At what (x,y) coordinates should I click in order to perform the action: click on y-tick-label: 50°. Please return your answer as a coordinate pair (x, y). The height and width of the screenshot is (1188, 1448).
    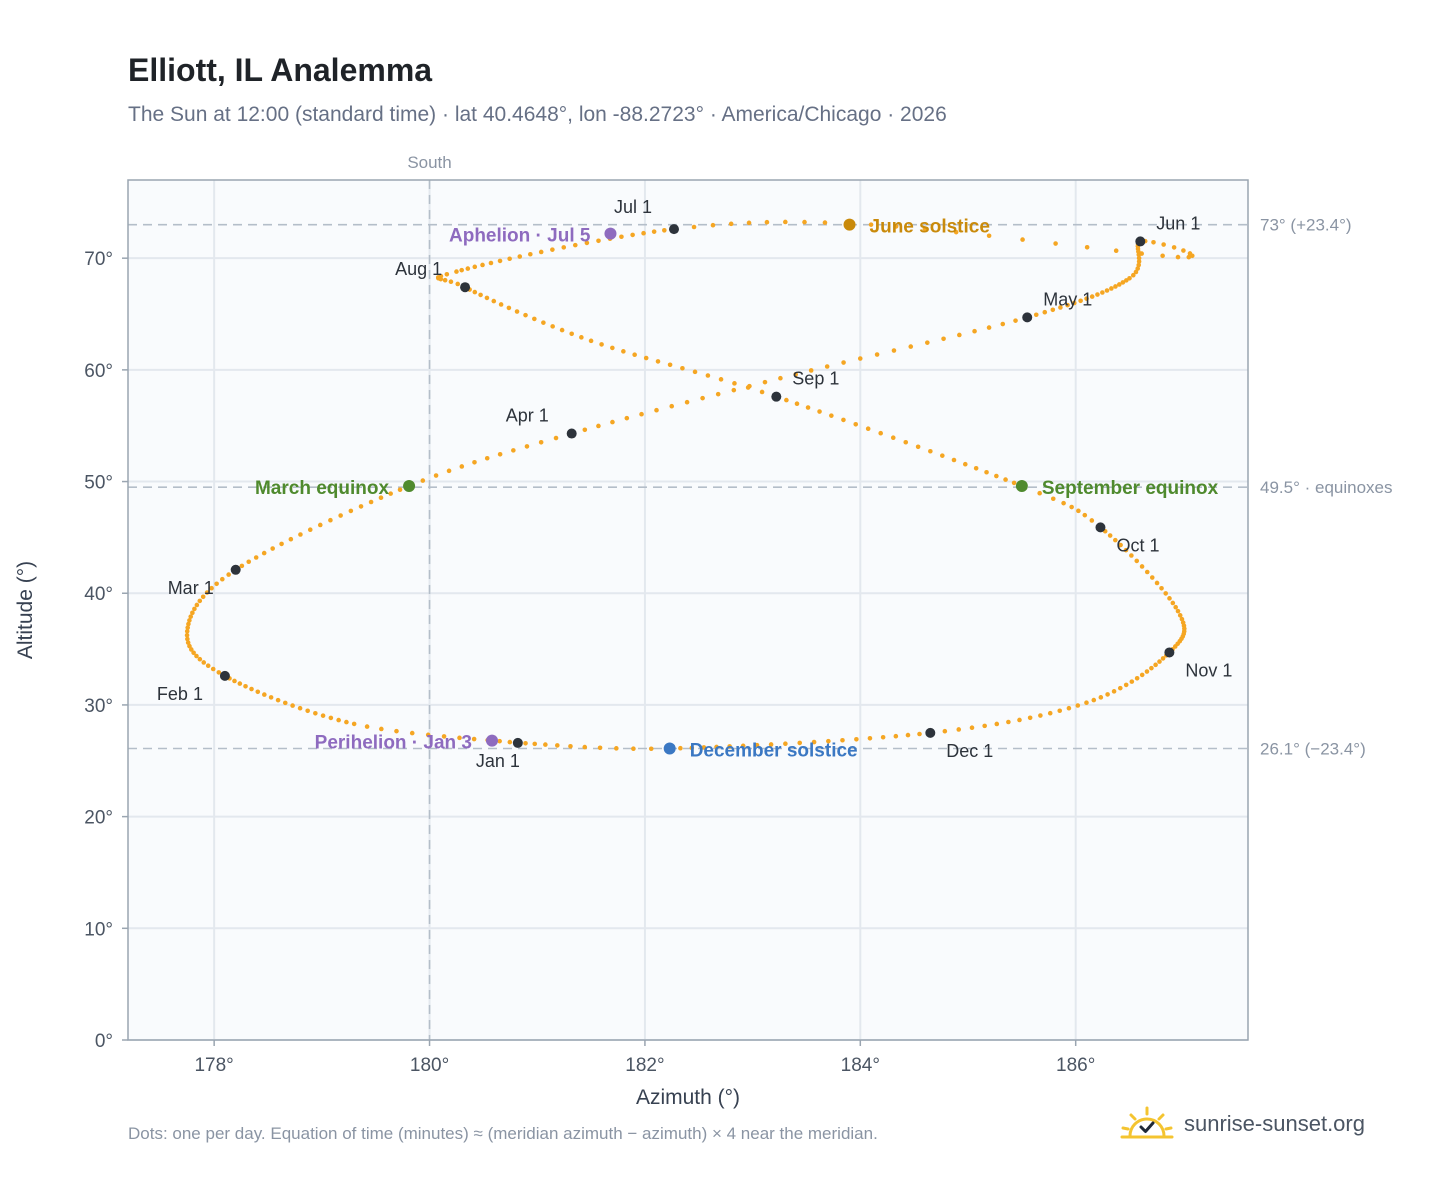
    Looking at the image, I should click on (98, 483).